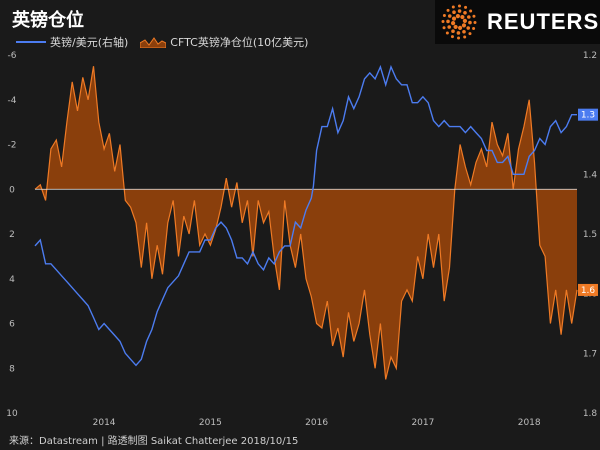 The image size is (600, 450). I want to click on x-axis-tick-label: 2014, so click(104, 423).